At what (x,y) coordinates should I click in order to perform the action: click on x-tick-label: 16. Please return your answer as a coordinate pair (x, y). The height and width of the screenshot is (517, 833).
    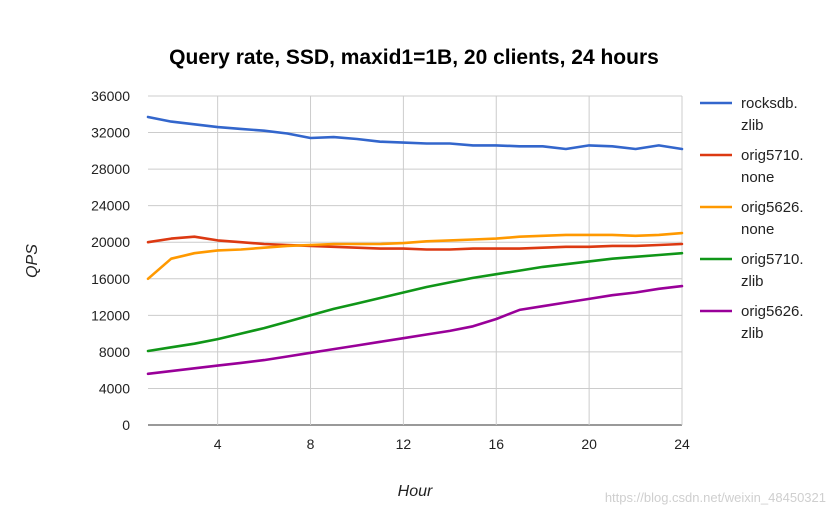
    Looking at the image, I should click on (496, 444).